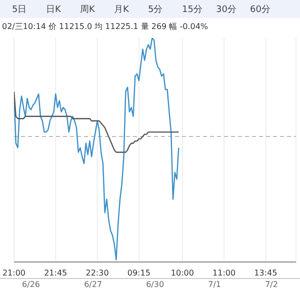 The height and width of the screenshot is (300, 300). Describe the element at coordinates (182, 273) in the screenshot. I see `x-tick-label: 10:00` at that location.